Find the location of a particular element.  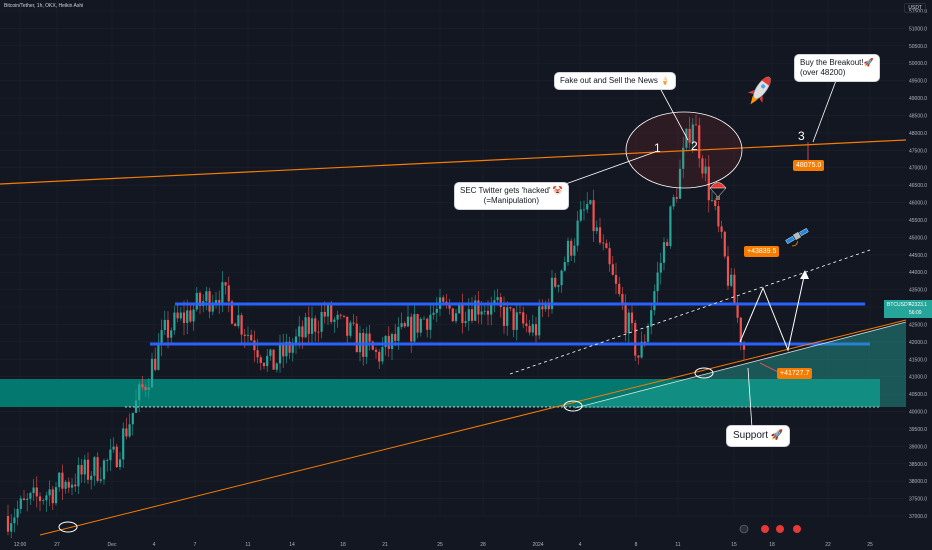

countdown: 56:09 is located at coordinates (915, 313).